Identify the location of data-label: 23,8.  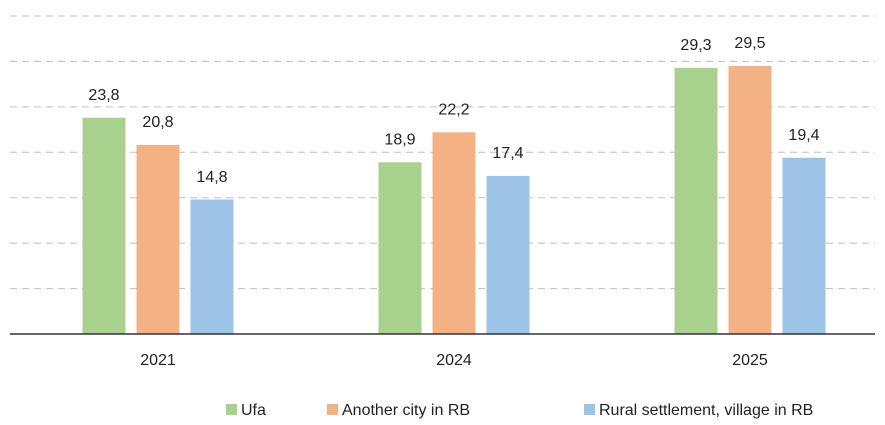
(103, 95).